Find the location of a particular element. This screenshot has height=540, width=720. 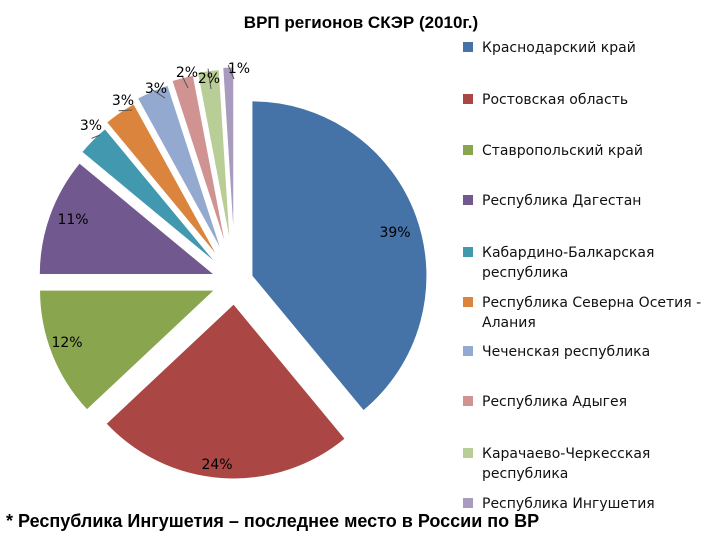

legend-label: Алания is located at coordinates (509, 323).